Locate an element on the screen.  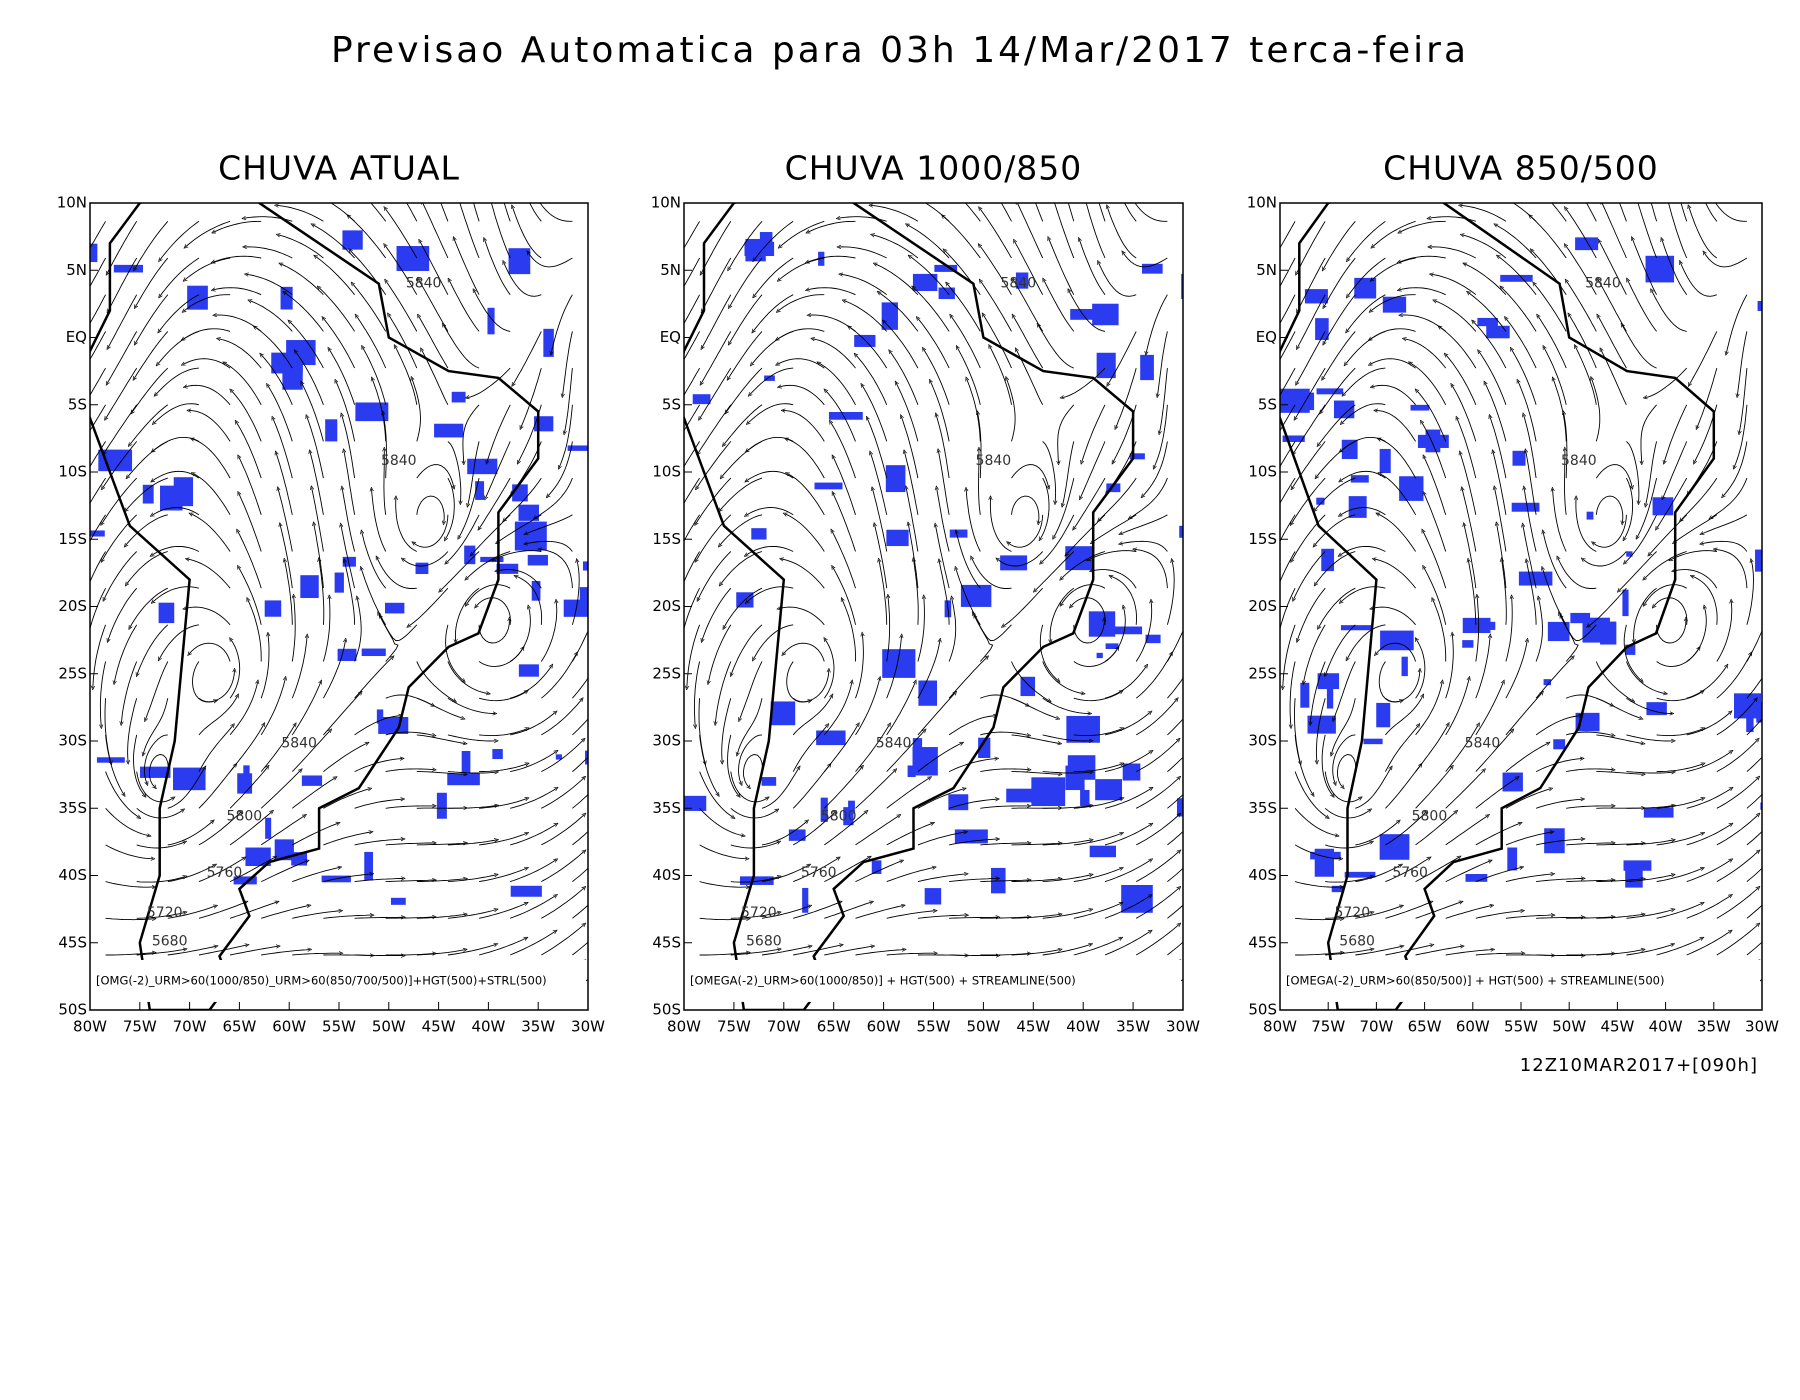
contour-label: 5680 is located at coordinates (764, 941).